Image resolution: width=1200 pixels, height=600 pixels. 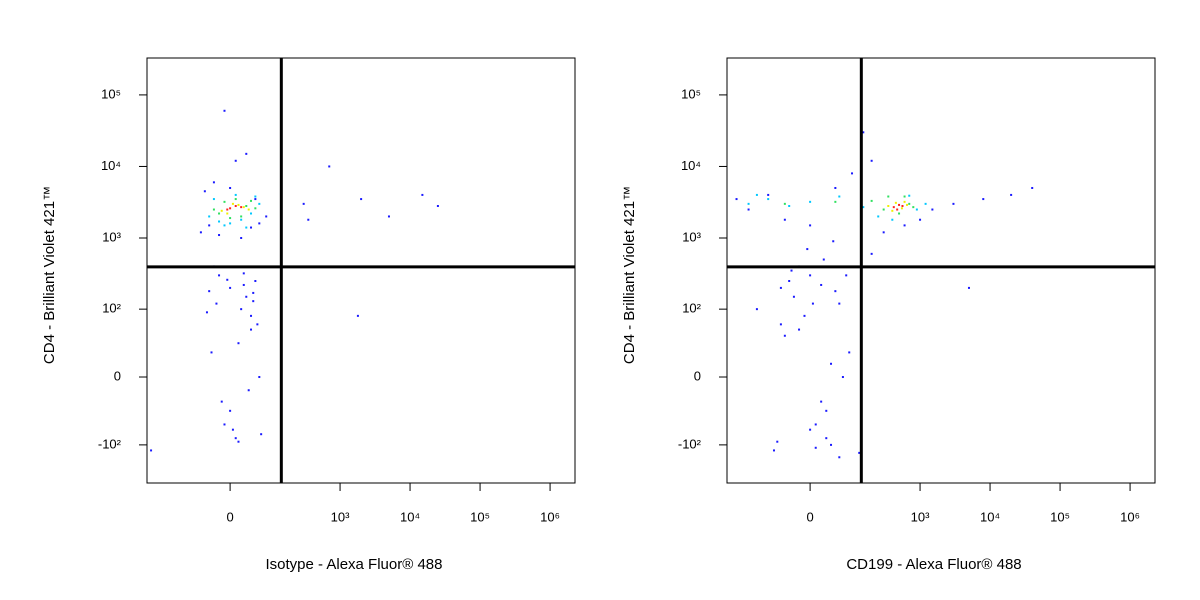 What do you see at coordinates (480, 516) in the screenshot?
I see `x-tick-label: 10⁵` at bounding box center [480, 516].